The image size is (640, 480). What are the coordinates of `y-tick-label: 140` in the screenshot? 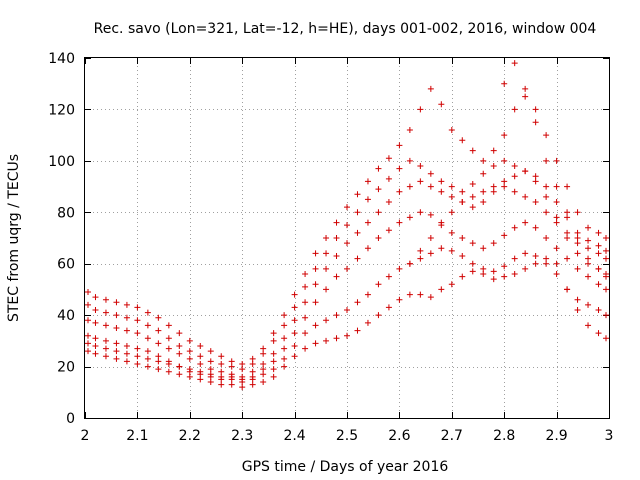 It's located at (61, 59).